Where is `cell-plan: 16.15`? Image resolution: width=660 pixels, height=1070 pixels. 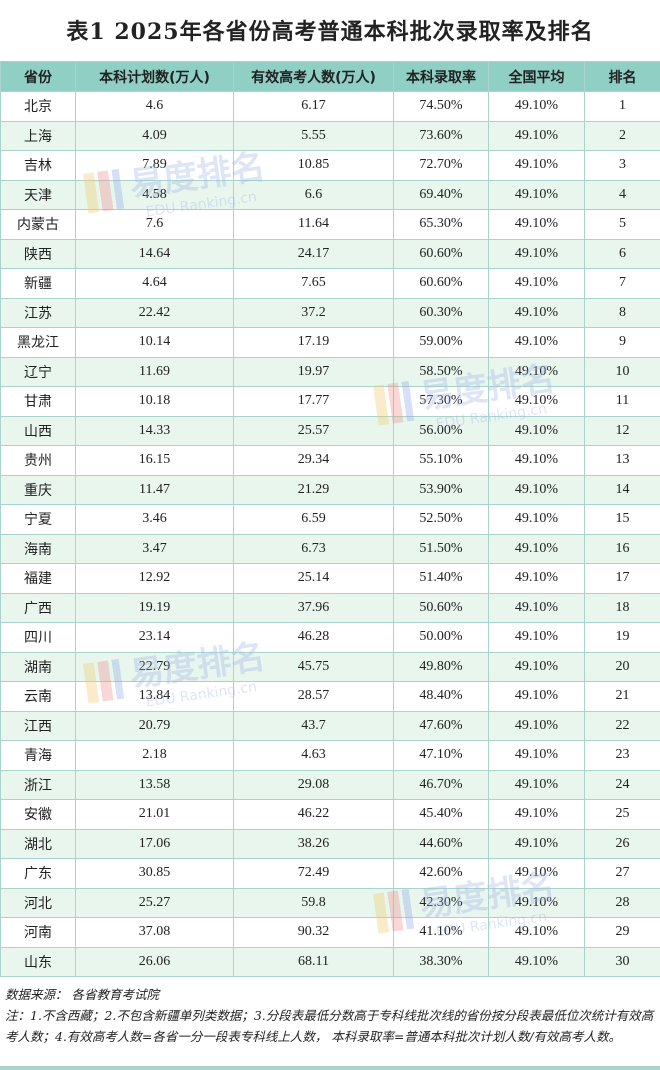
cell-plan: 16.15 is located at coordinates (154, 460).